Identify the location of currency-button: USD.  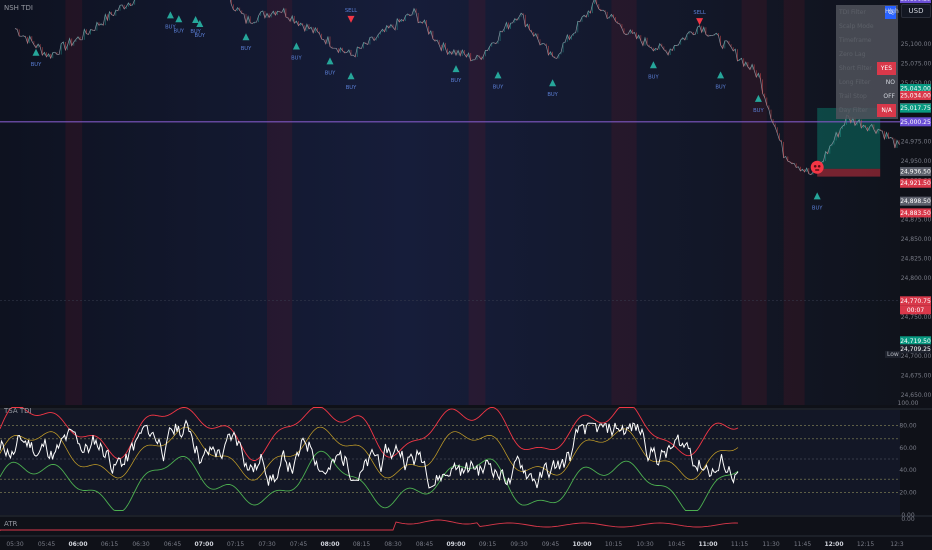
(916, 11).